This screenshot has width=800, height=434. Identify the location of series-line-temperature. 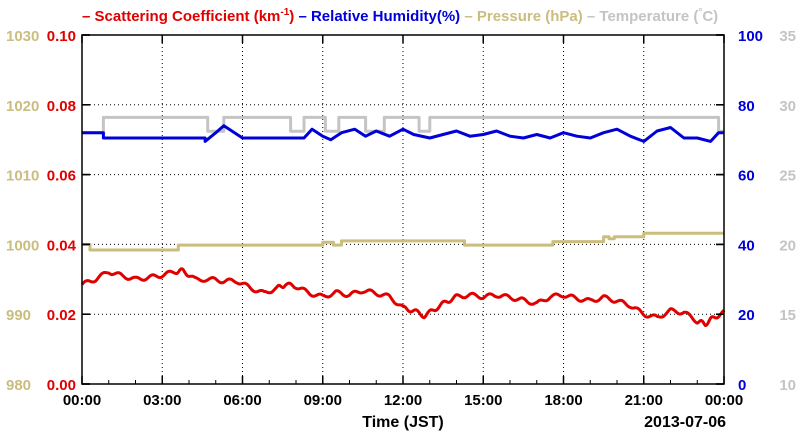
(403, 125).